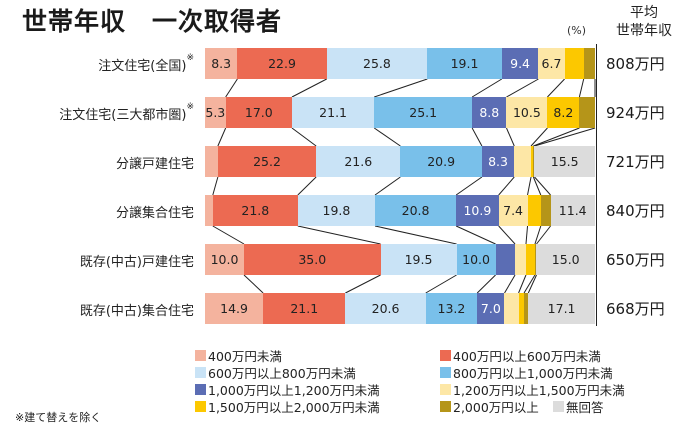 This screenshot has width=700, height=431. I want to click on avg-header-line2: 世帯年収, so click(644, 31).